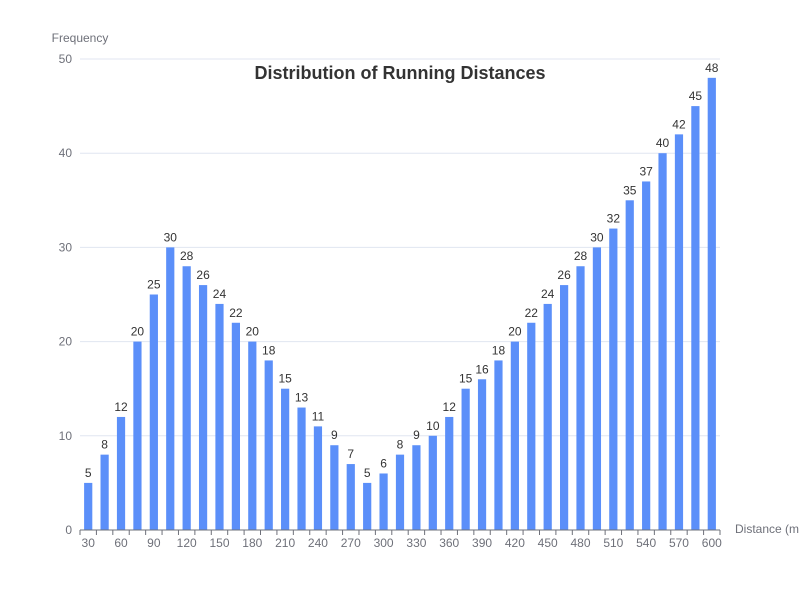 This screenshot has height=600, width=800. What do you see at coordinates (449, 543) in the screenshot?
I see `x-tick-label: 360` at bounding box center [449, 543].